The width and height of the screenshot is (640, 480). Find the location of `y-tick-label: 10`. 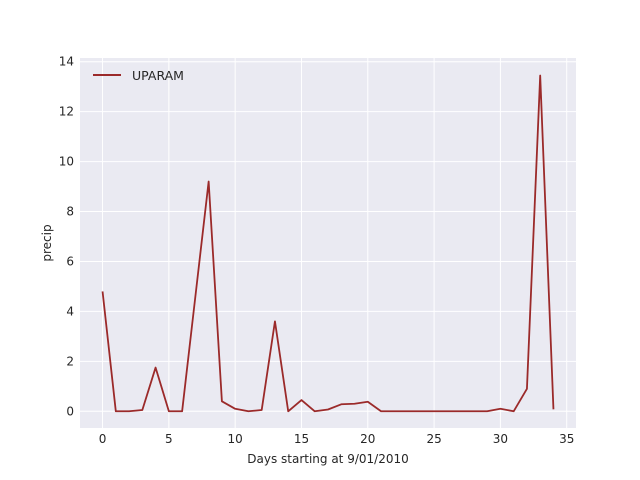

y-tick-label: 10 is located at coordinates (66, 162).